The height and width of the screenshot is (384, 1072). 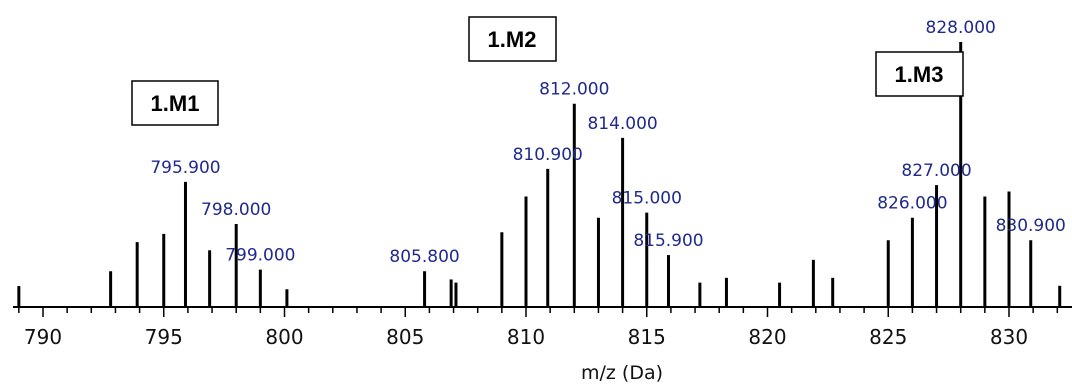 I want to click on peak-label-3: 805.800, so click(x=424, y=257).